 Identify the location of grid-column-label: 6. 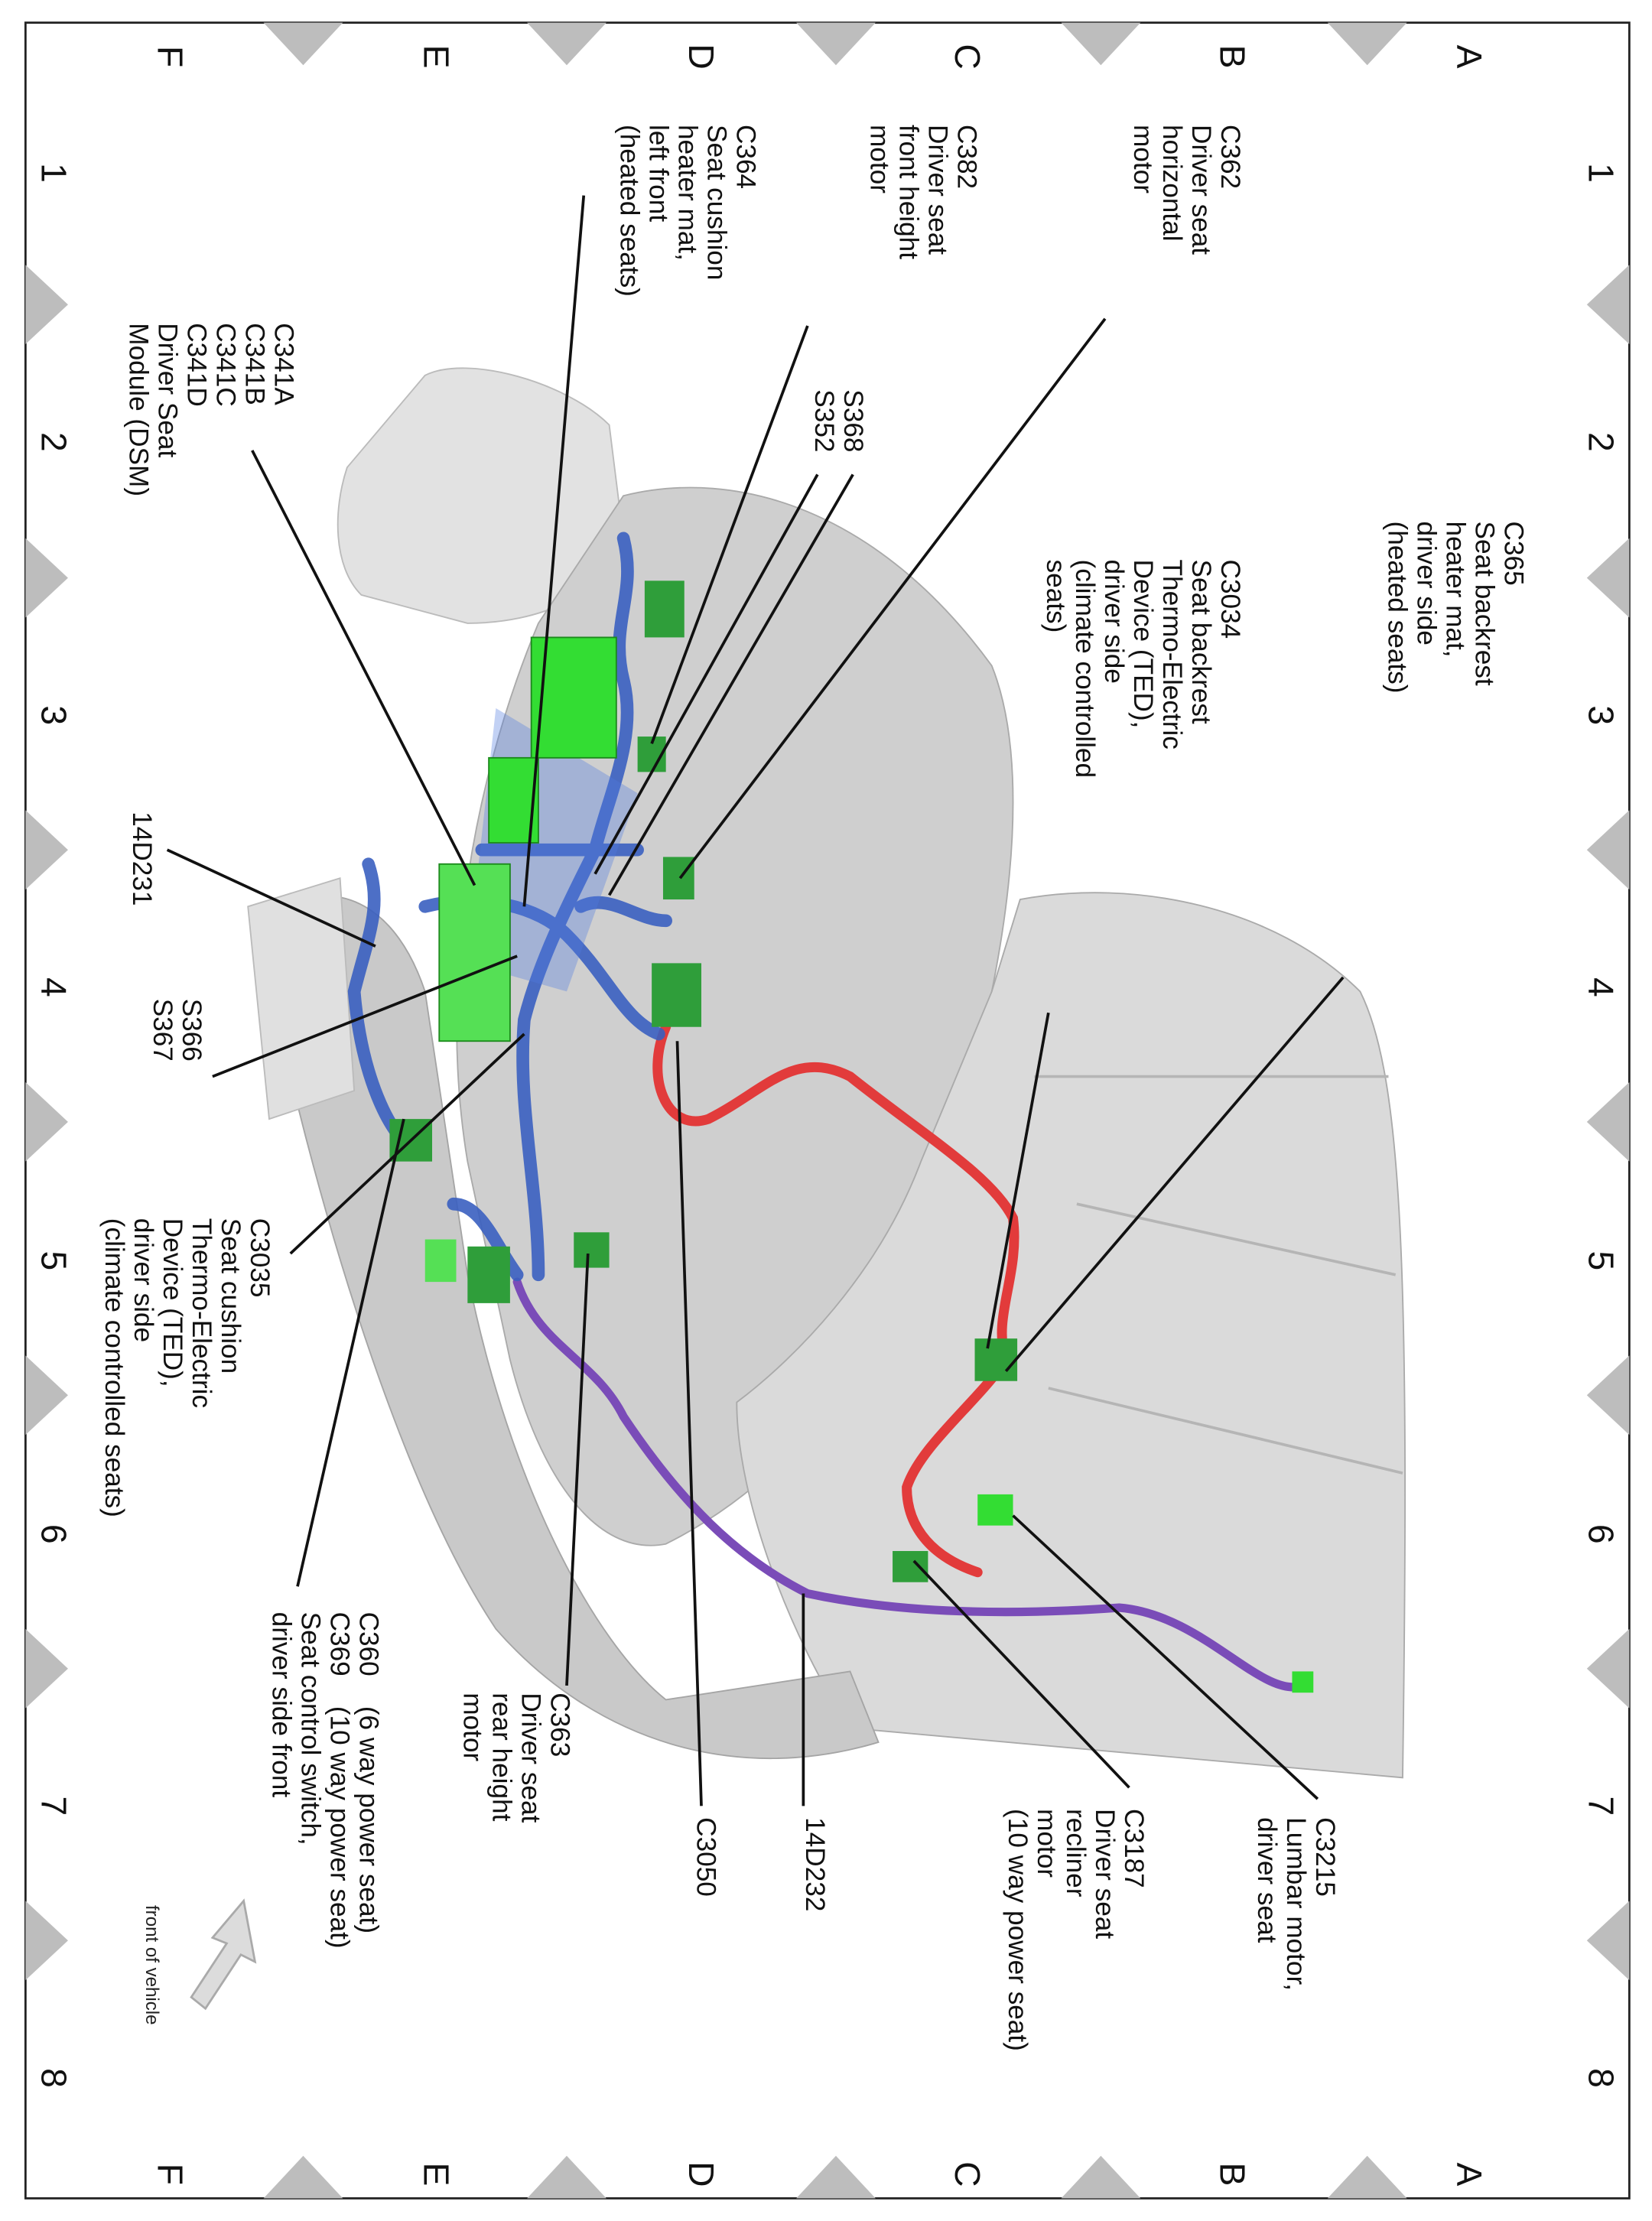
(54, 1534).